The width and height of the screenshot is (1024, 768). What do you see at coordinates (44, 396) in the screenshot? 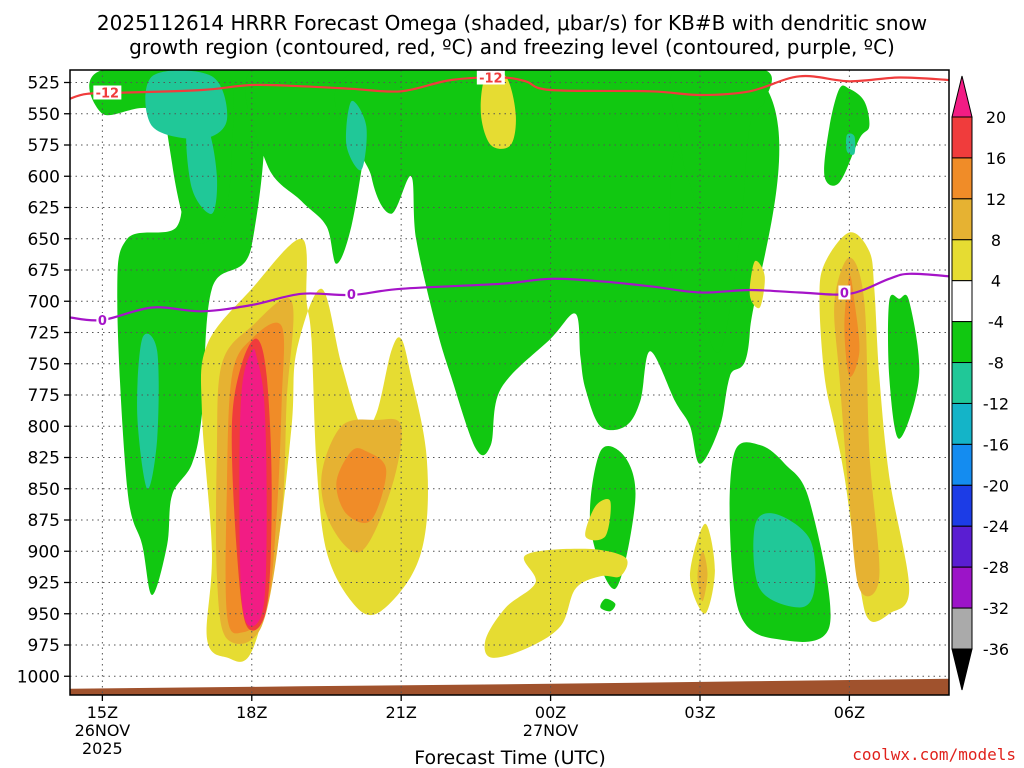
I see `y-tick-label-775: 775` at bounding box center [44, 396].